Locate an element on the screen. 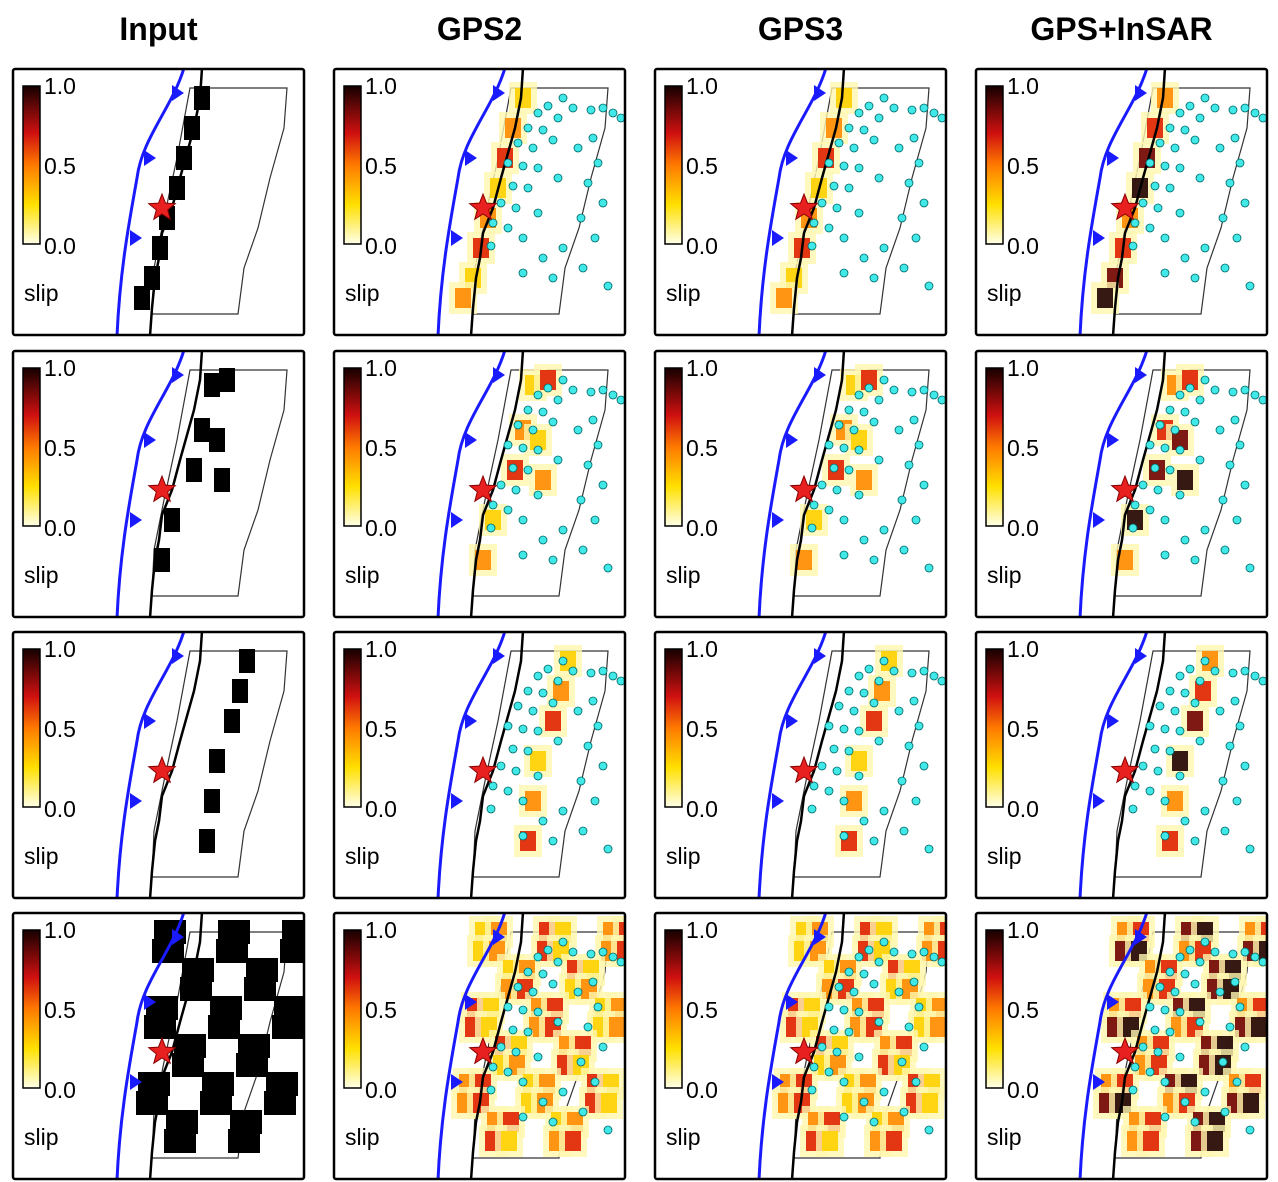 The height and width of the screenshot is (1182, 1278). map-panel: 1.0 0.5 0.0 slip is located at coordinates (158, 765).